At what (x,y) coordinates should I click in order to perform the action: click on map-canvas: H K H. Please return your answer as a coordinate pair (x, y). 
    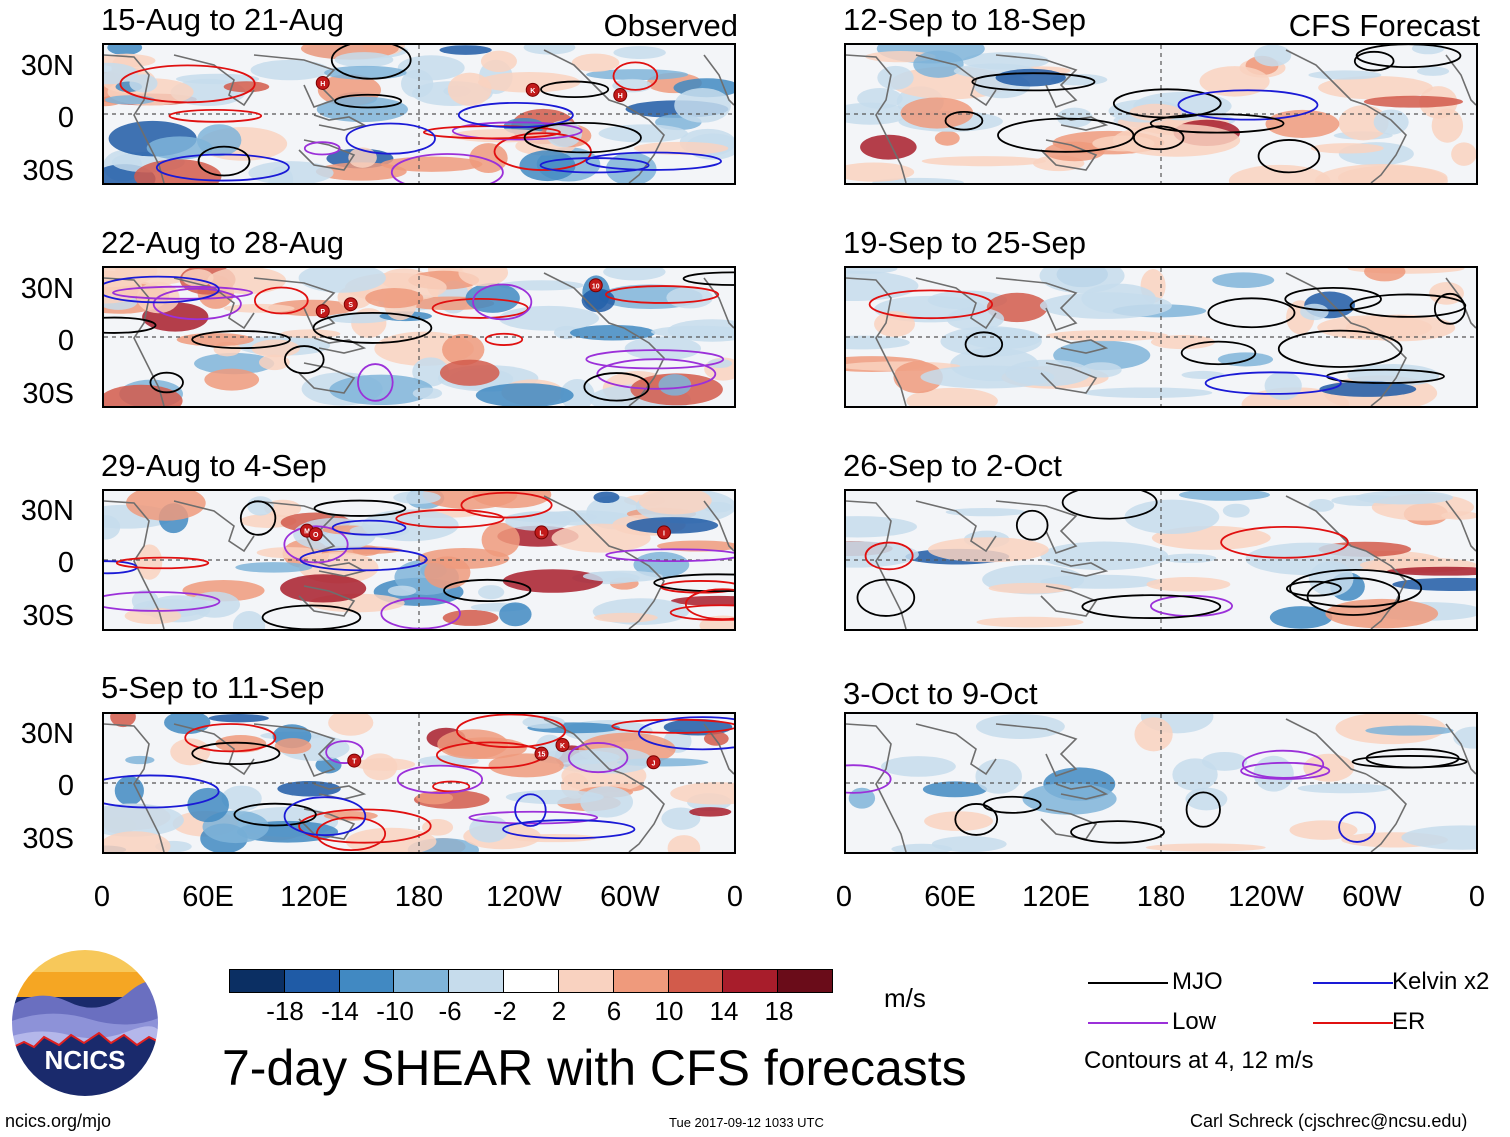
    Looking at the image, I should click on (419, 114).